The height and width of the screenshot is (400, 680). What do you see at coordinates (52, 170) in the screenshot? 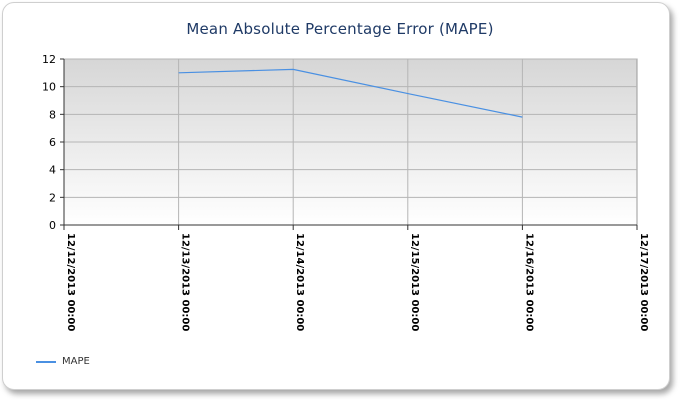
I see `y-tick-label: 4` at bounding box center [52, 170].